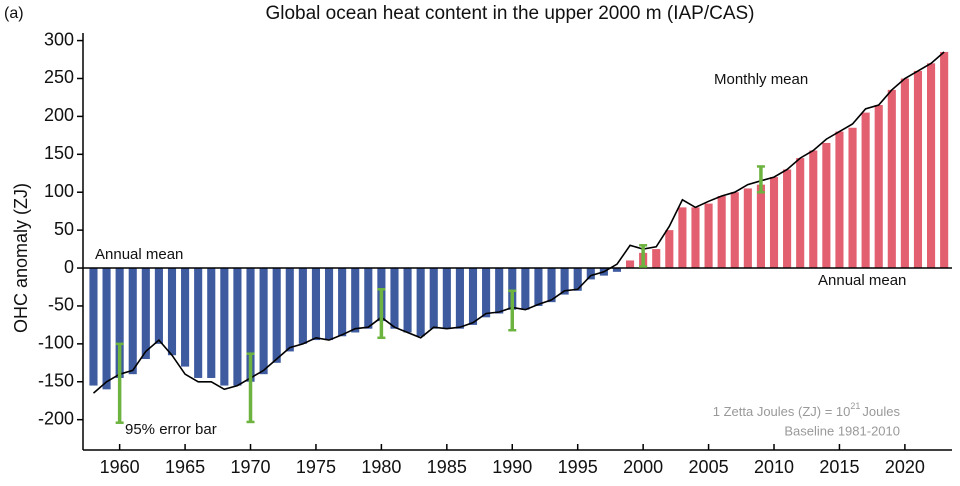  I want to click on error-bar-label: 95% error bar, so click(171, 429).